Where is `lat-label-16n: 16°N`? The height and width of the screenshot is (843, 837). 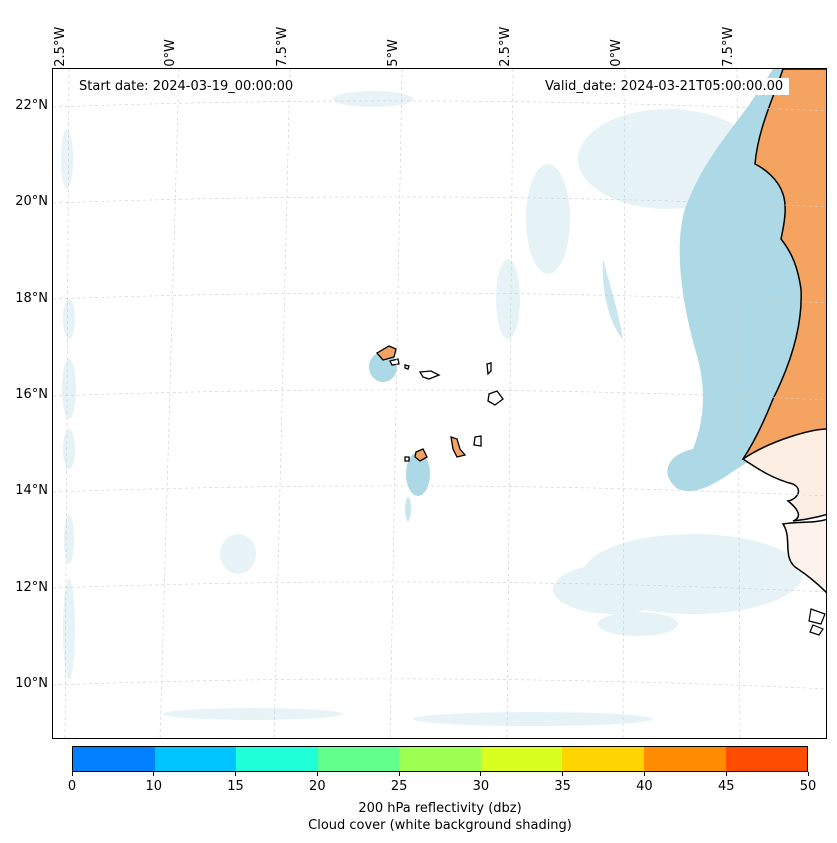
lat-label-16n: 16°N is located at coordinates (31, 394).